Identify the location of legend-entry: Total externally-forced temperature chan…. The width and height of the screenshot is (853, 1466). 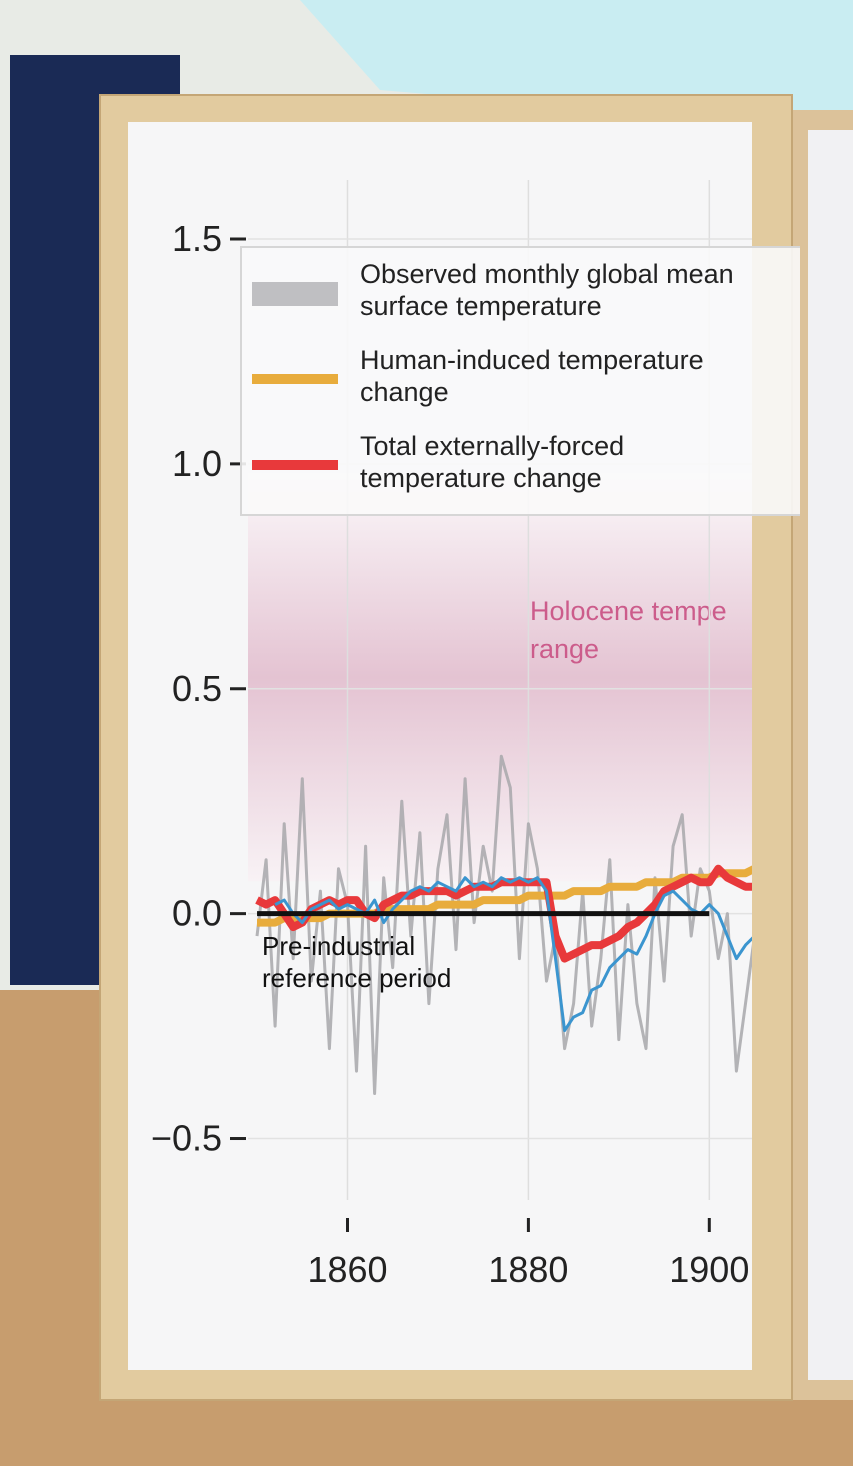
(521, 470).